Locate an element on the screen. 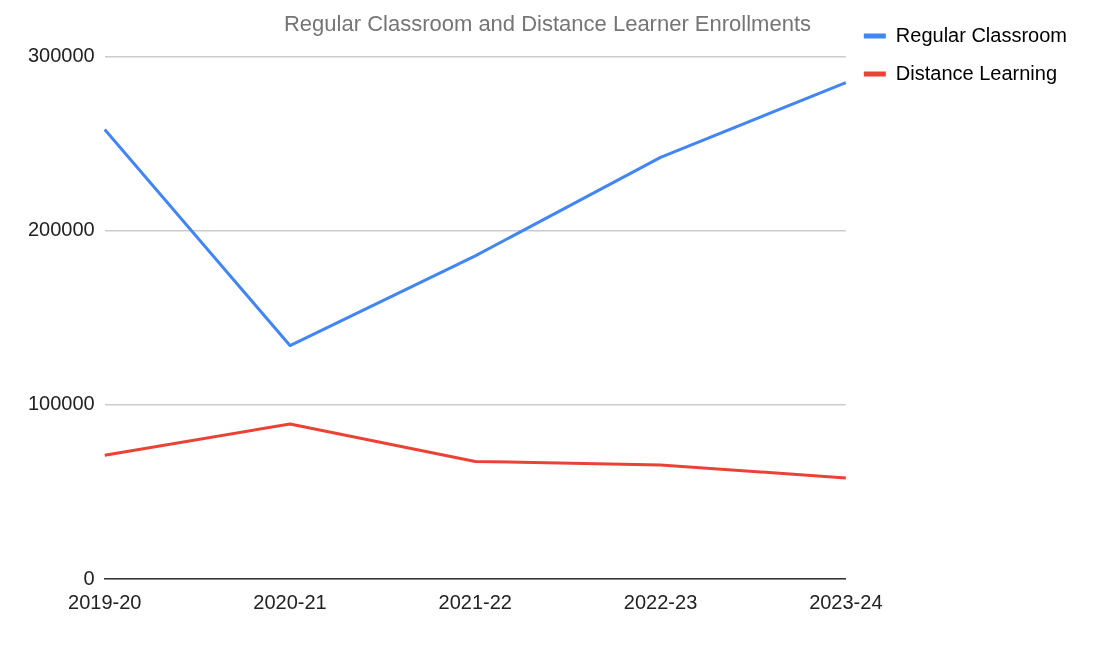 This screenshot has width=1095, height=645. y-tick-label: 200000 is located at coordinates (61, 229).